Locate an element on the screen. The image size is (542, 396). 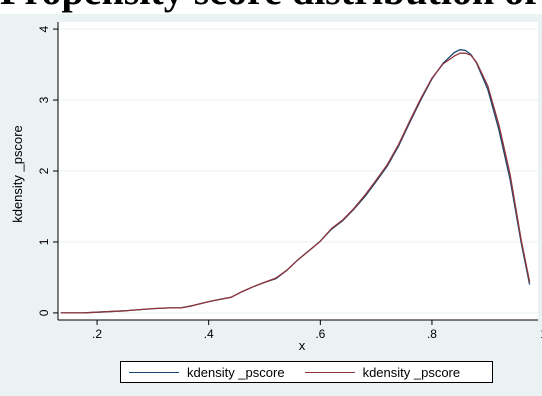
y-tick-label: 4 is located at coordinates (44, 28).